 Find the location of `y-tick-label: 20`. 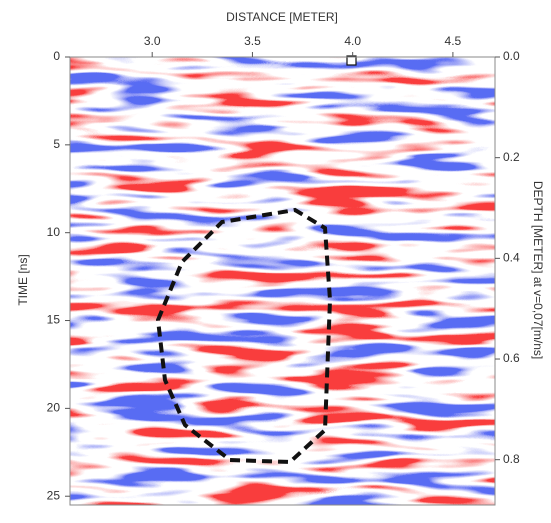

y-tick-label: 20 is located at coordinates (54, 408).